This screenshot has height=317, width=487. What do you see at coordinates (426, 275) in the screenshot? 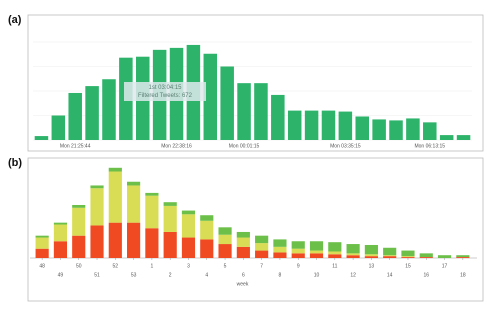
I see `x-tick-label: 16` at bounding box center [426, 275].